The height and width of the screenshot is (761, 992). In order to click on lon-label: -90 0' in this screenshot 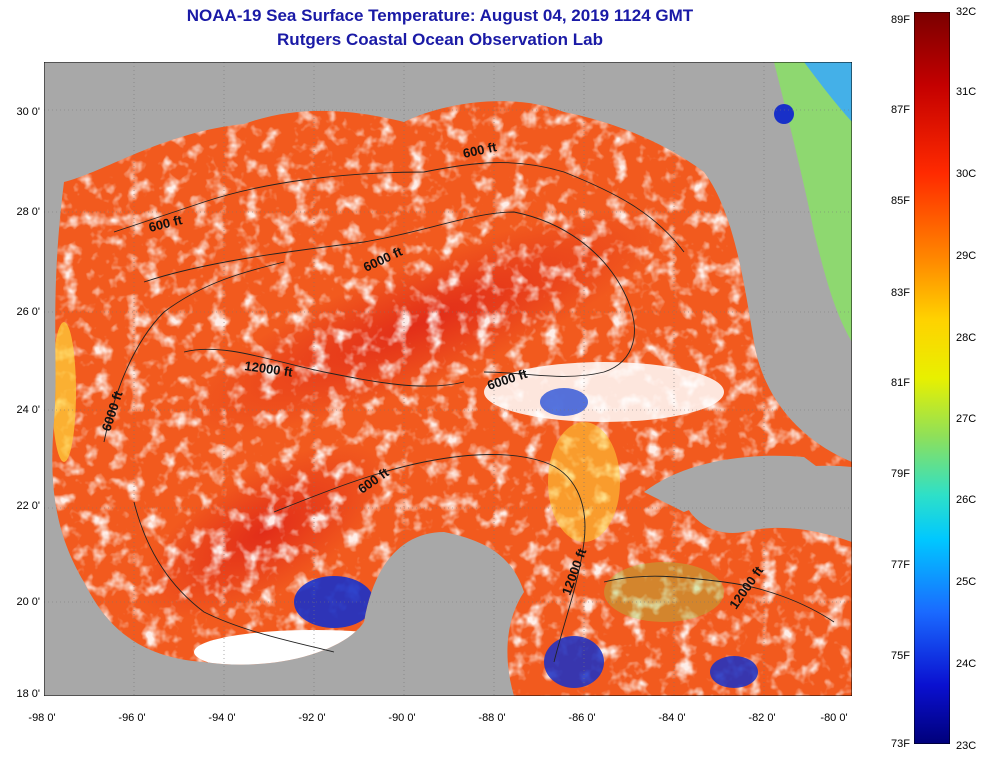, I will do `click(402, 718)`.